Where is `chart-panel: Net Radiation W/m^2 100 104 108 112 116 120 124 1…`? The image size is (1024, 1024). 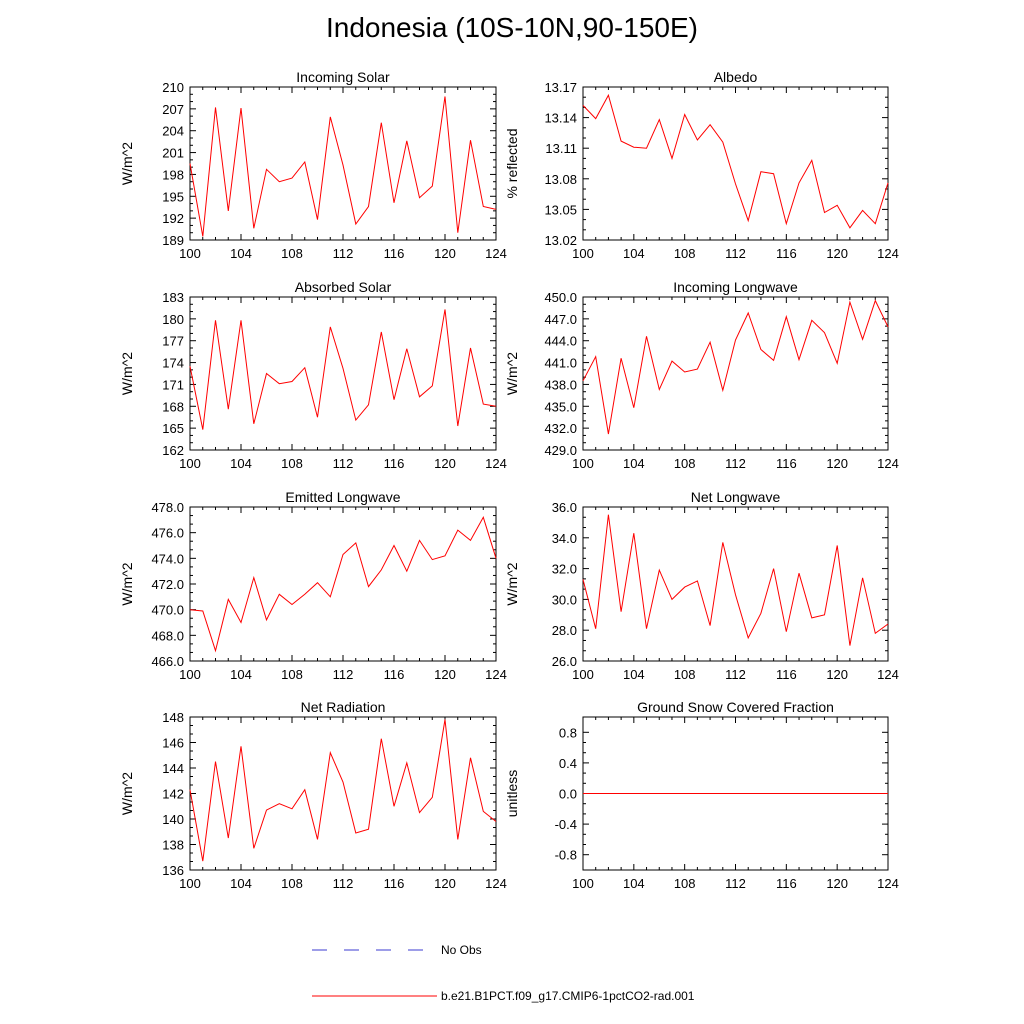 chart-panel: Net Radiation W/m^2 100 104 108 112 116 120 124 1… is located at coordinates (313, 795).